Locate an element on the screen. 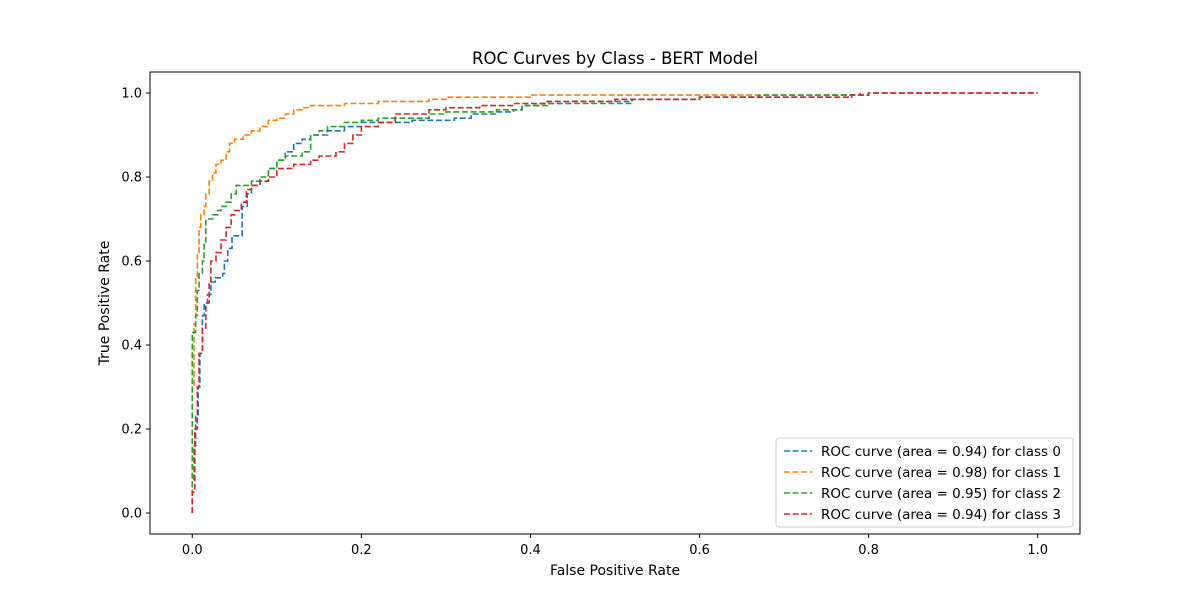 The width and height of the screenshot is (1200, 600). y-tick-label: 0.4 is located at coordinates (131, 346).